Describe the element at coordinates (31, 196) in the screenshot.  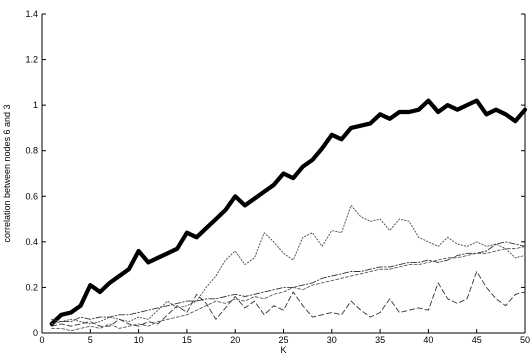
I see `y-tick-label: 0.6` at that location.